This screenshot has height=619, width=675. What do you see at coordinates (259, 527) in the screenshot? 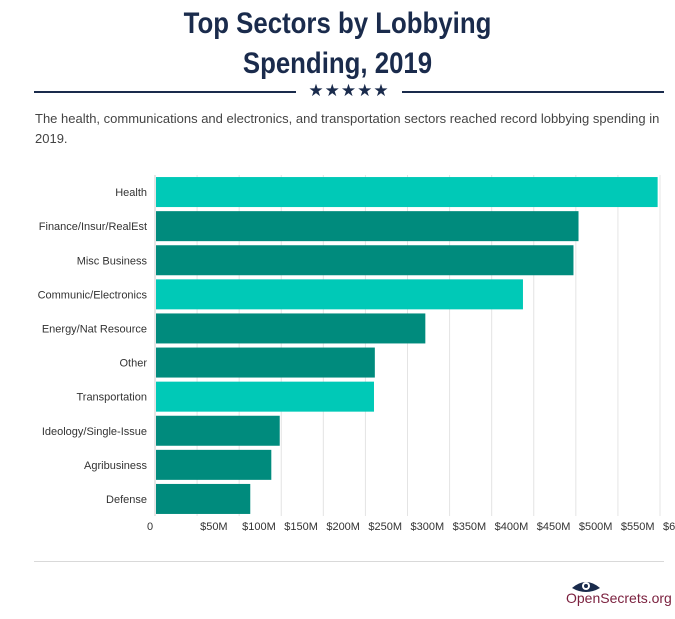
I see `x-tick-label: $100M` at bounding box center [259, 527].